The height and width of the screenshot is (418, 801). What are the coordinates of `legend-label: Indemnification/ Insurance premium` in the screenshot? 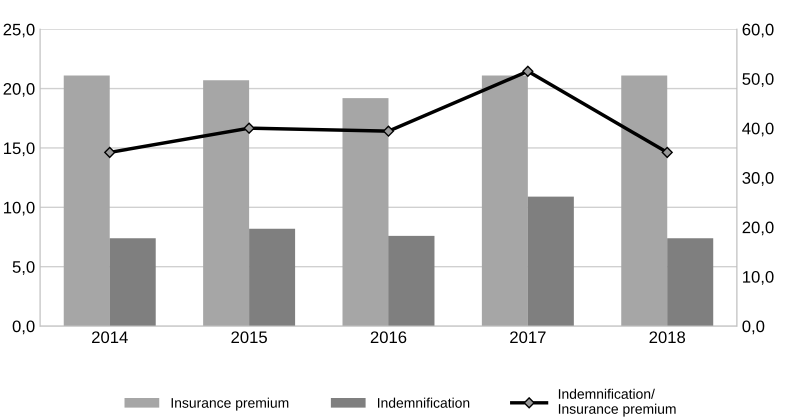 It's located at (617, 402).